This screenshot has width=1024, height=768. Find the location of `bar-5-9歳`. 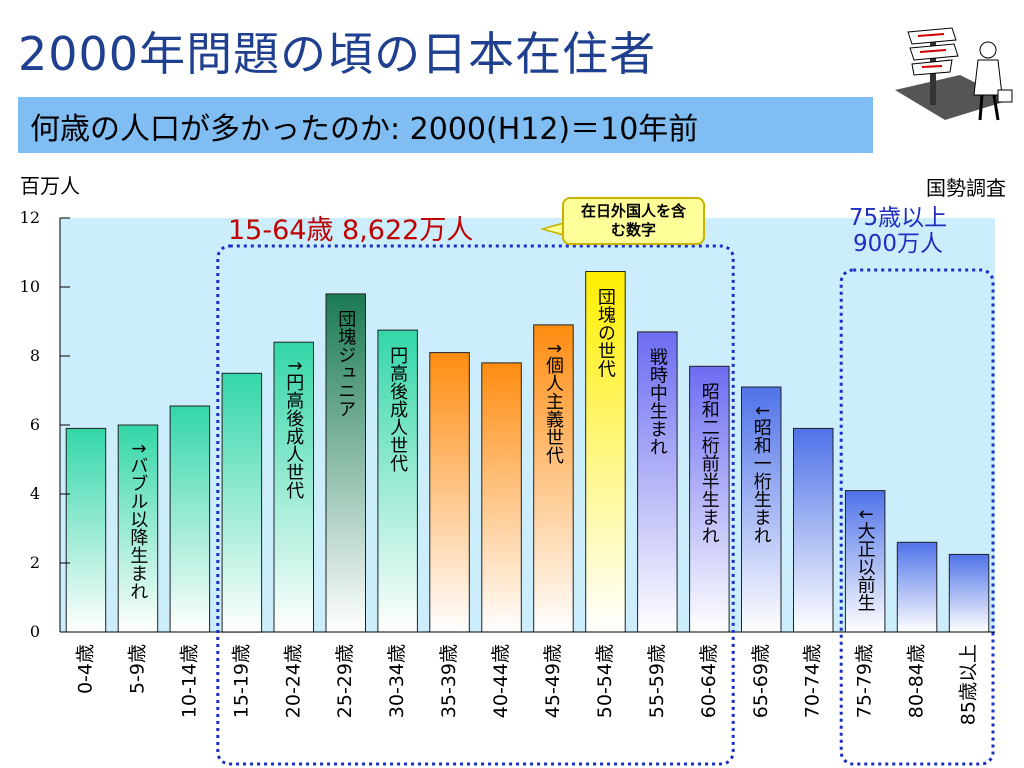

bar-5-9歳 is located at coordinates (138, 528).